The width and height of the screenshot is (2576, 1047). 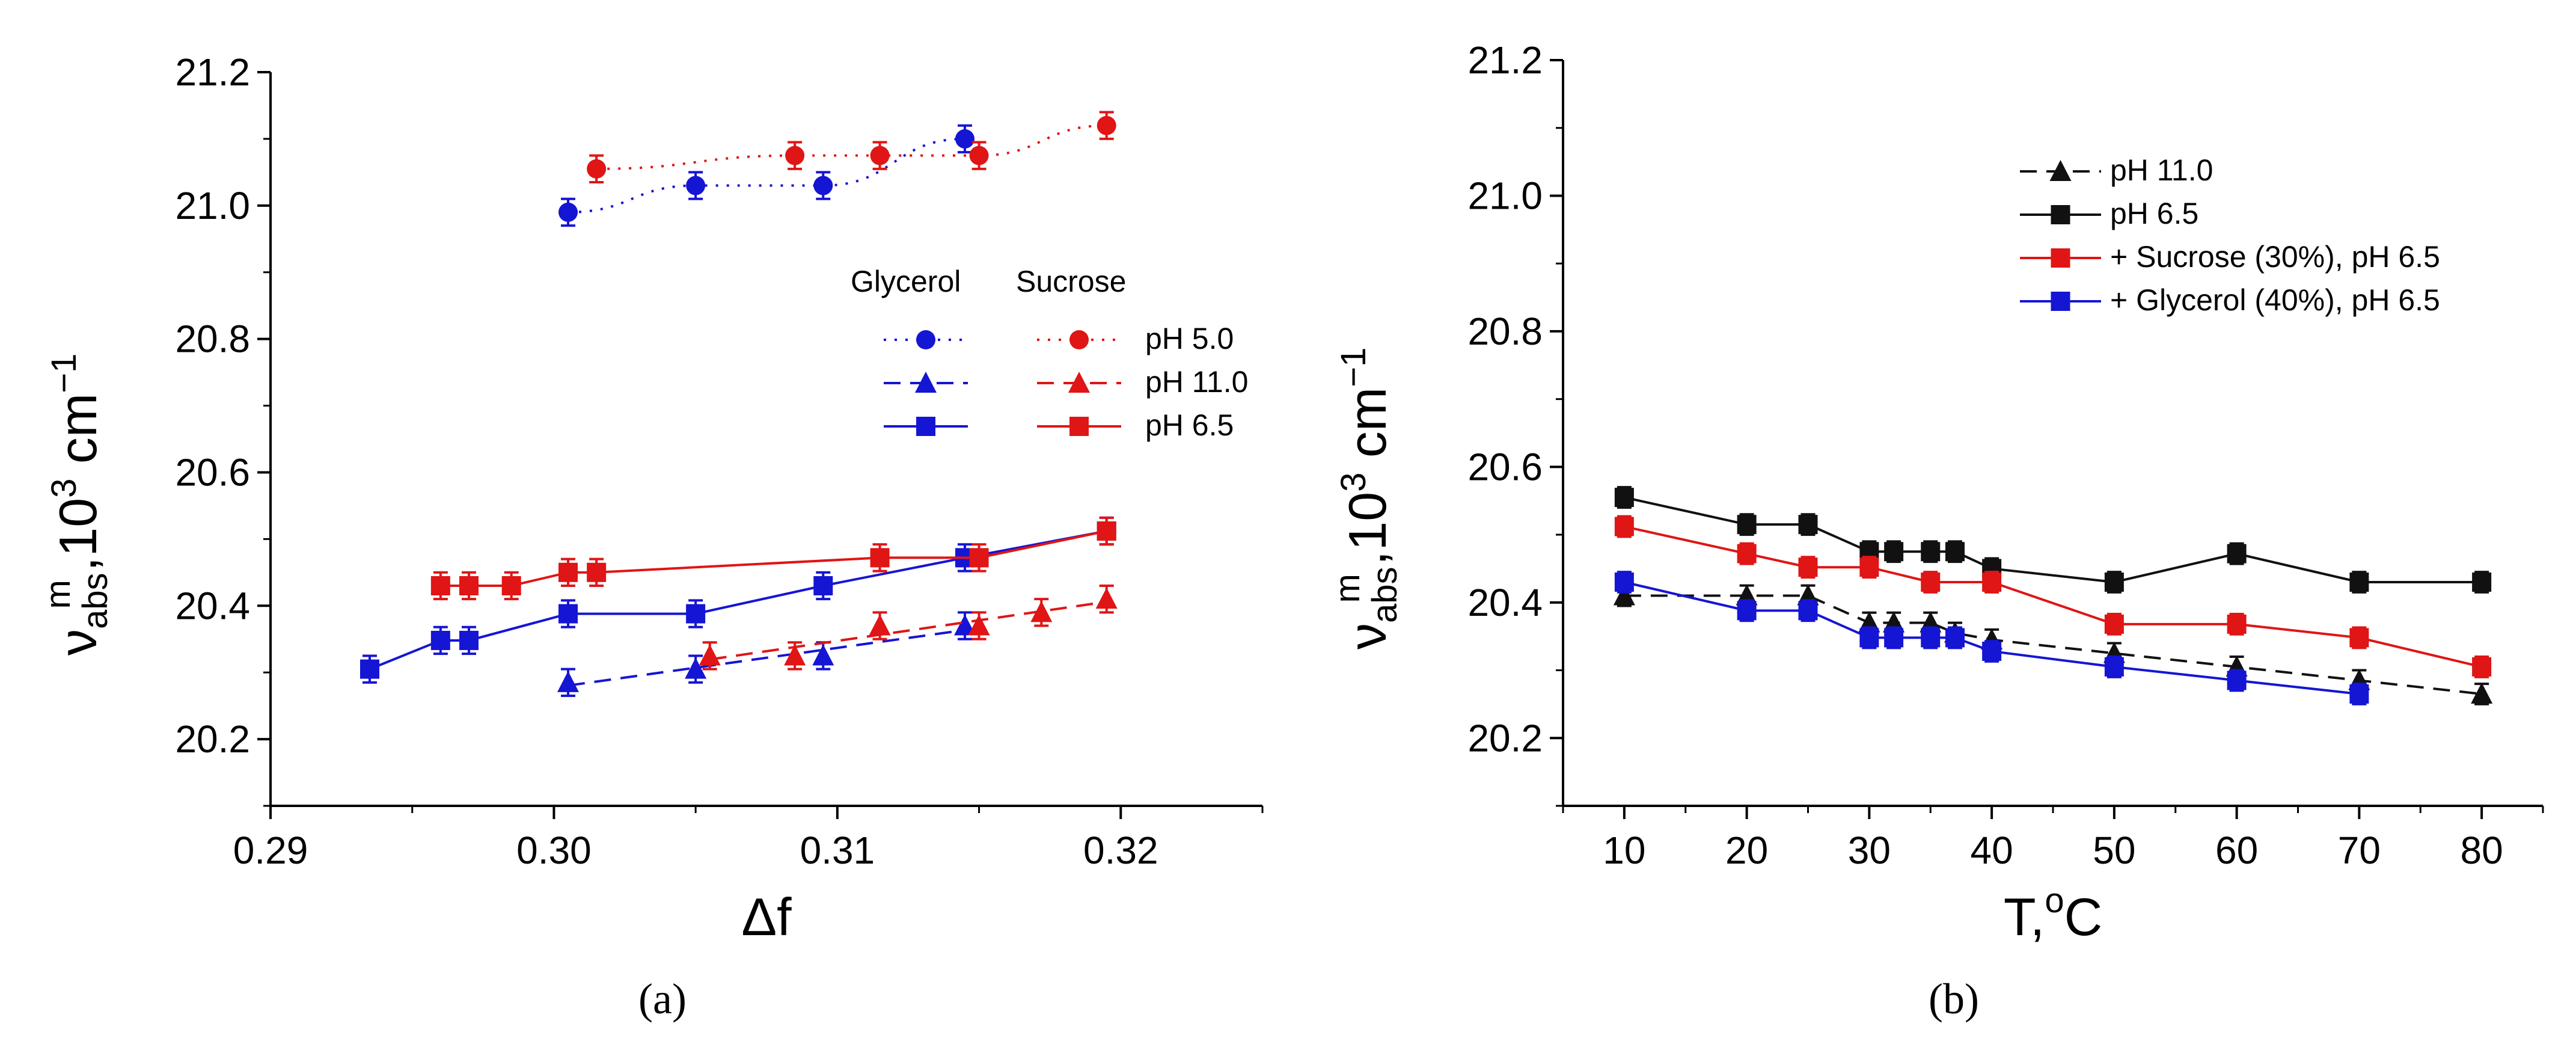 I want to click on xlabel-main: T,, so click(x=2024, y=917).